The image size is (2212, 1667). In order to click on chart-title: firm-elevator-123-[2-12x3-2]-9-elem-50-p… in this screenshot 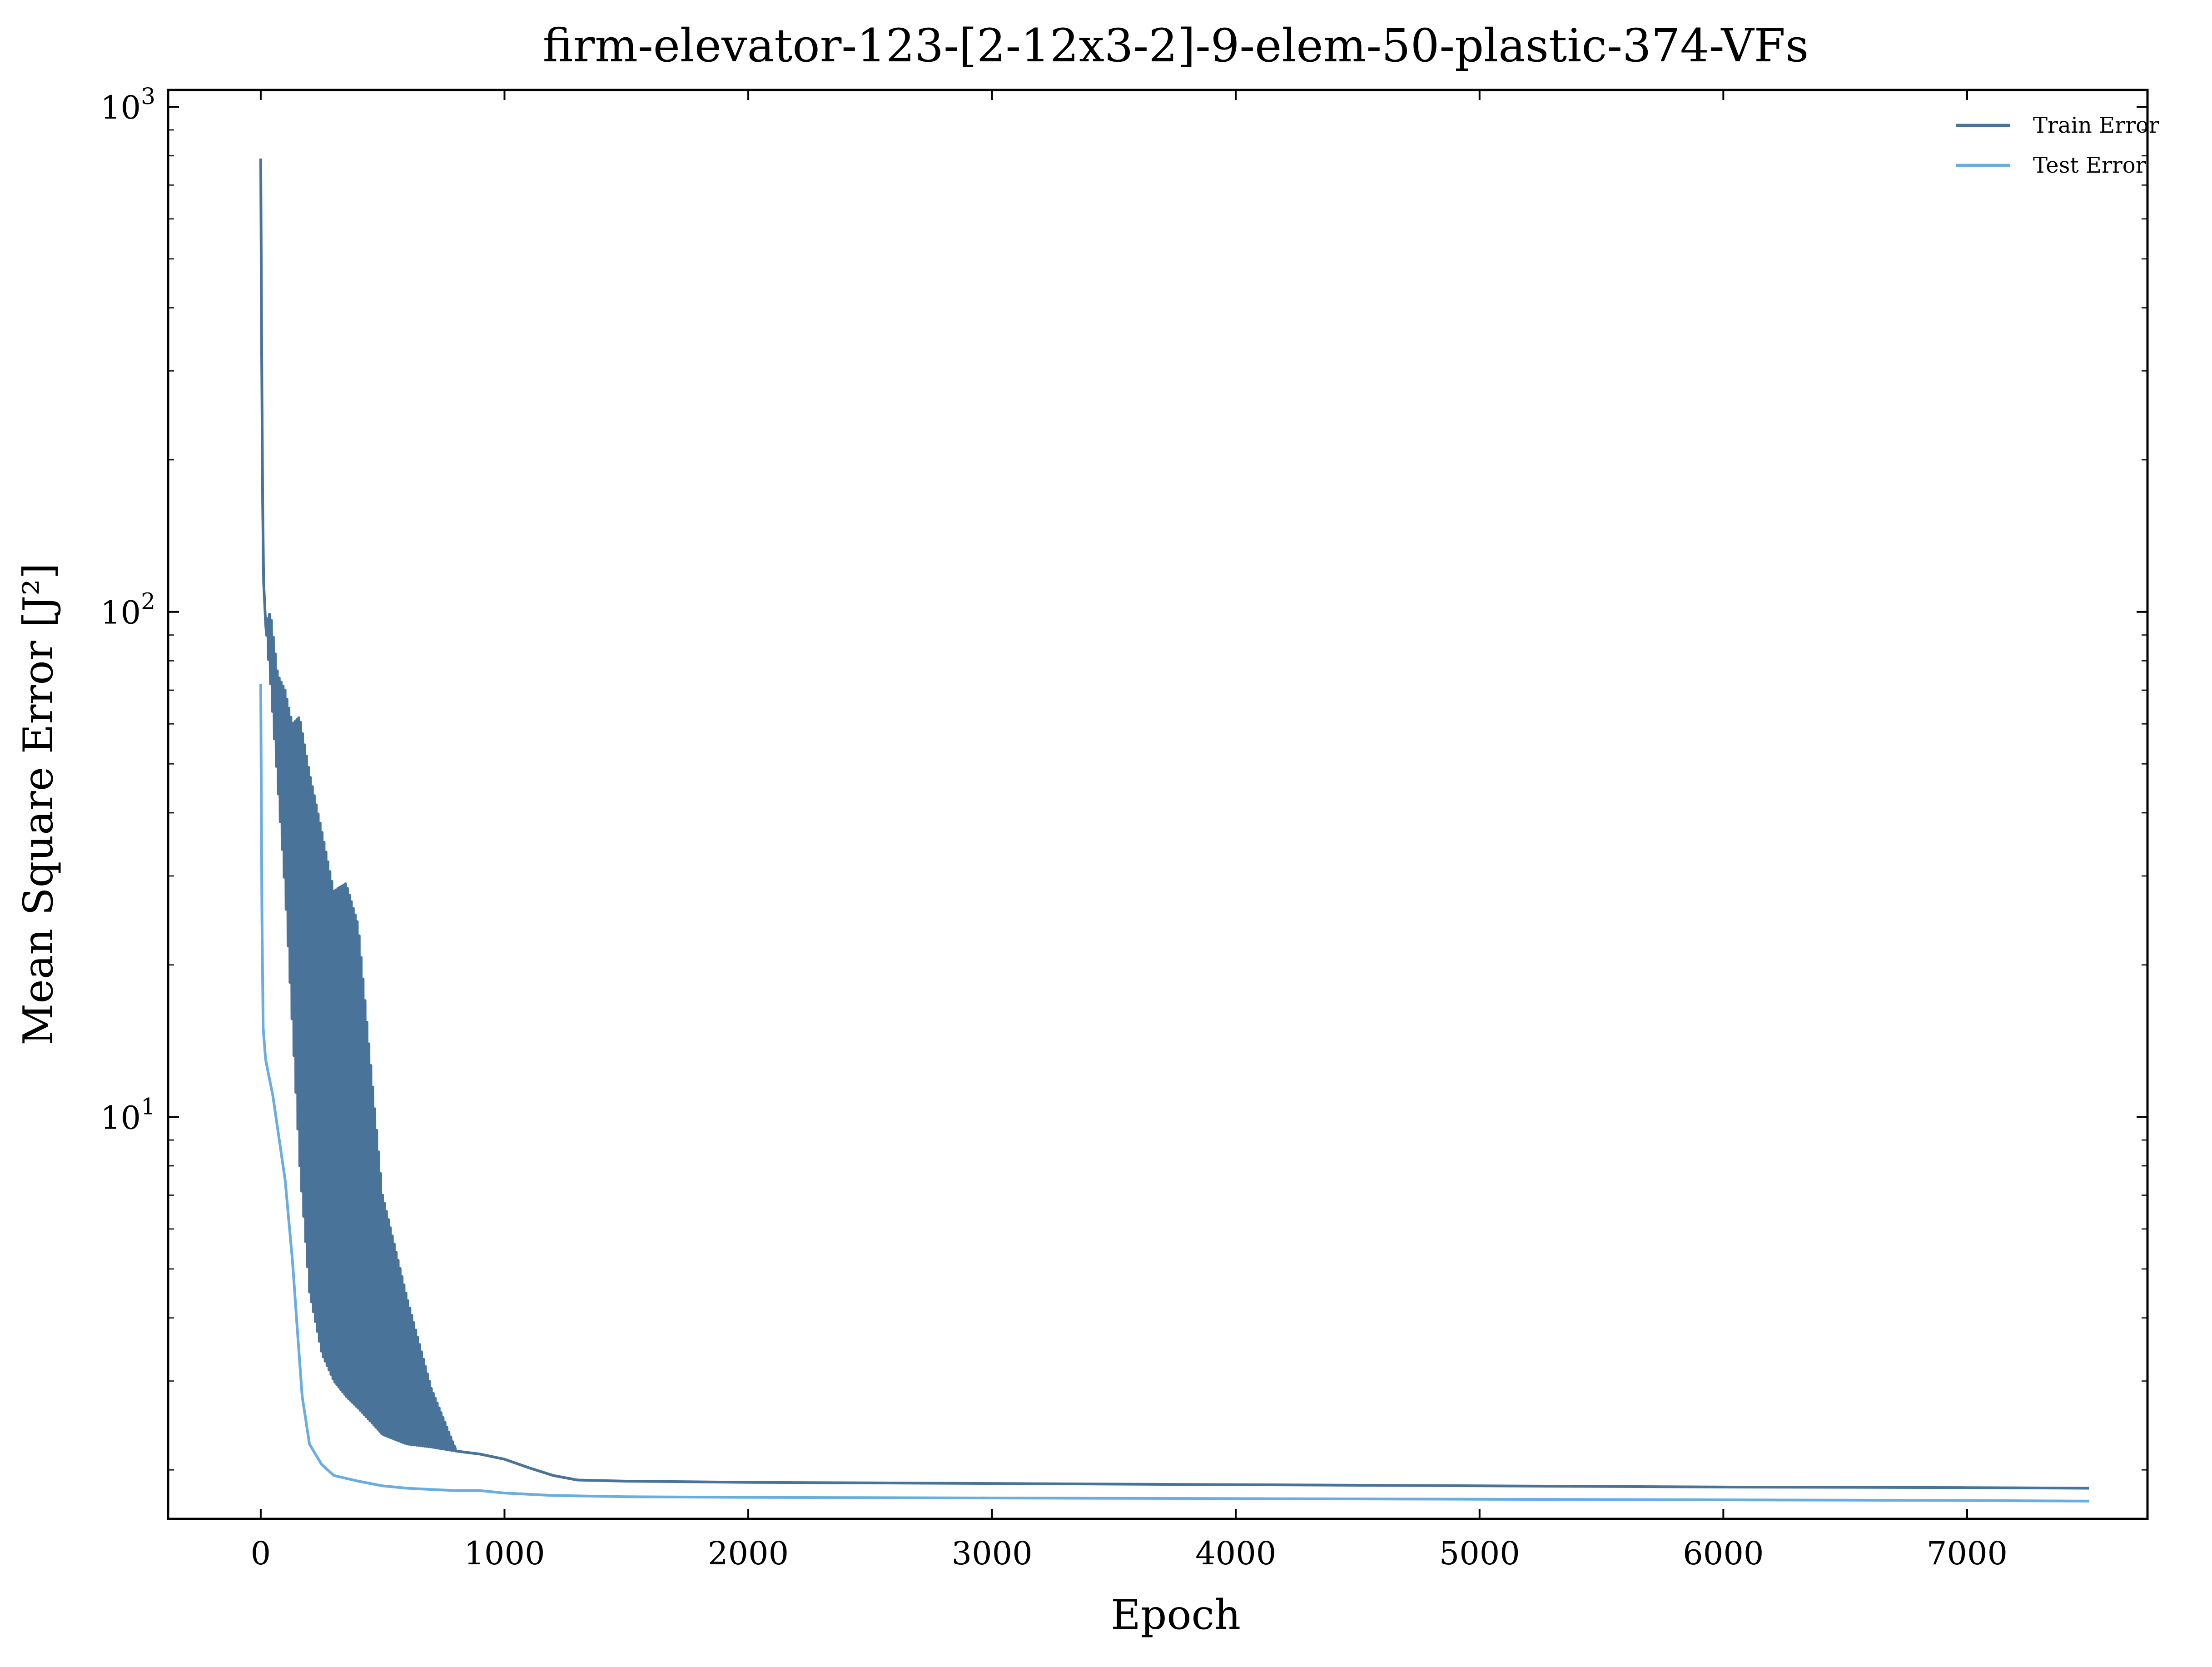, I will do `click(1176, 45)`.